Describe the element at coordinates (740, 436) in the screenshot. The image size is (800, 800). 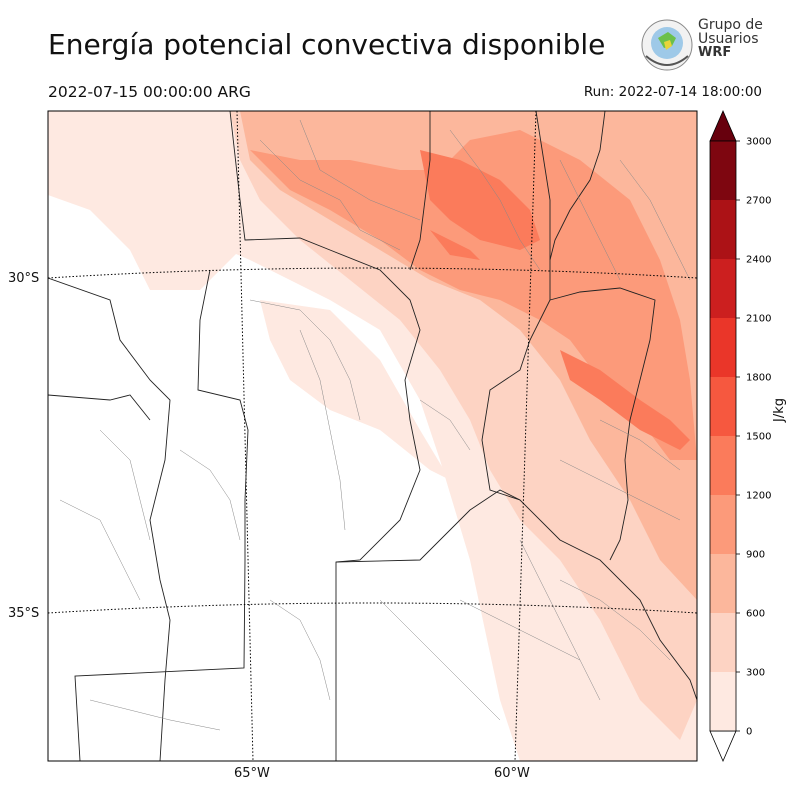
I see `colorbar: 0 300 600 900 1200 1500 1800 2100 2400 2700 3000` at that location.